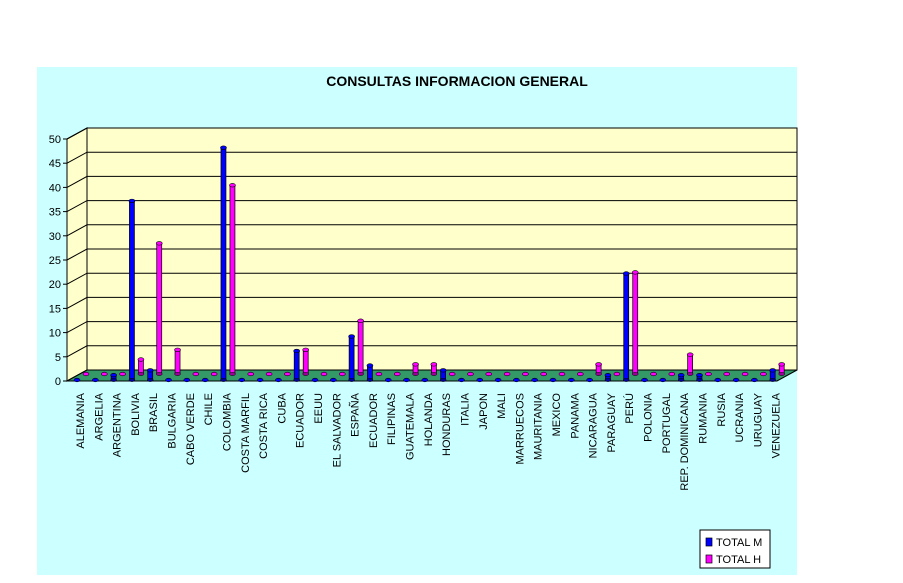 This screenshot has width=903, height=583. What do you see at coordinates (55, 188) in the screenshot?
I see `y-tick-label: 40` at bounding box center [55, 188].